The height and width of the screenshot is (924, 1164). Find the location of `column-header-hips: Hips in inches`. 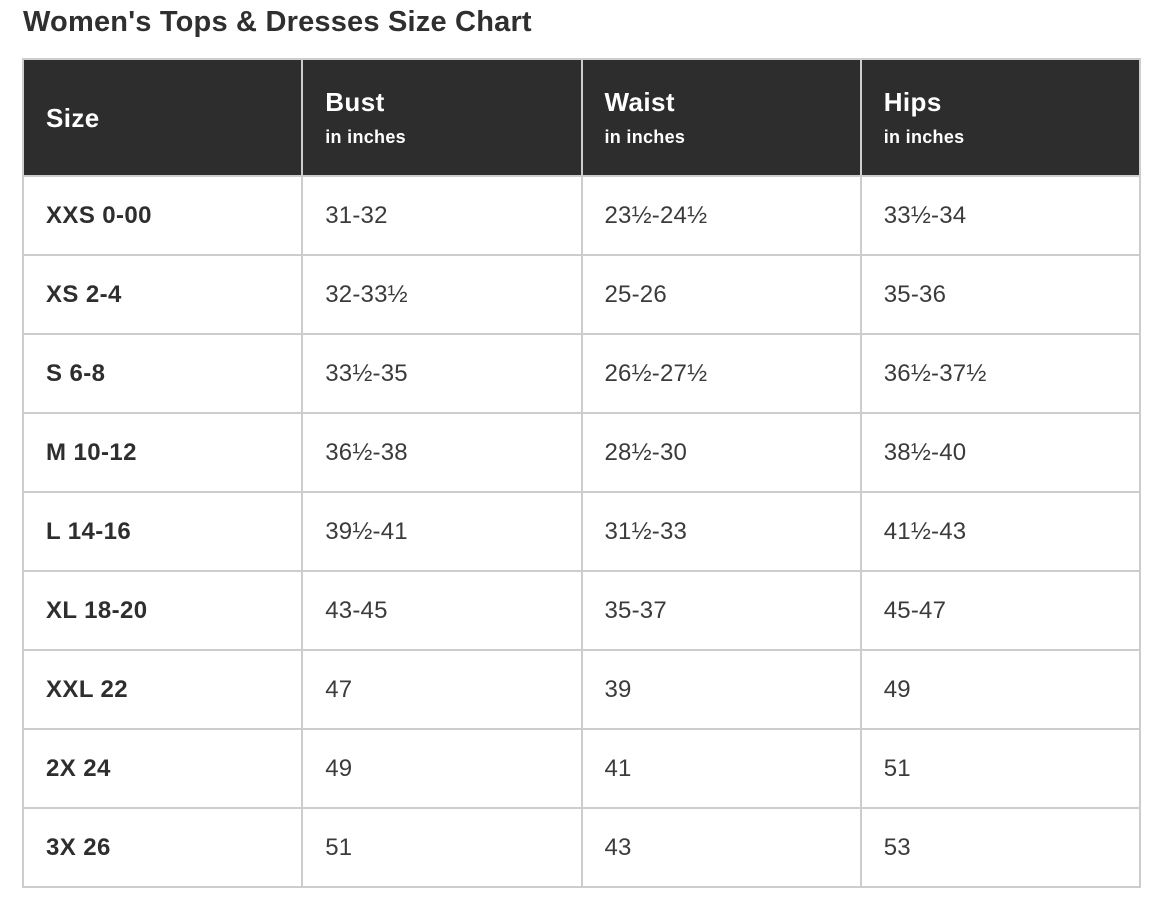

column-header-hips: Hips in inches is located at coordinates (1000, 117).